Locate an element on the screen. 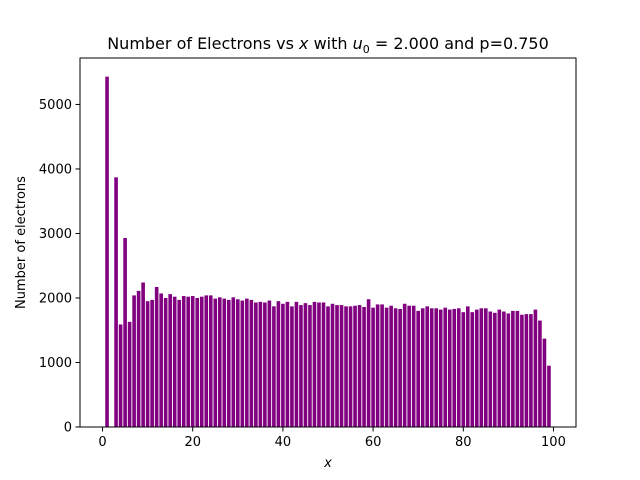 The width and height of the screenshot is (640, 480). x-axis-label: x is located at coordinates (327, 463).